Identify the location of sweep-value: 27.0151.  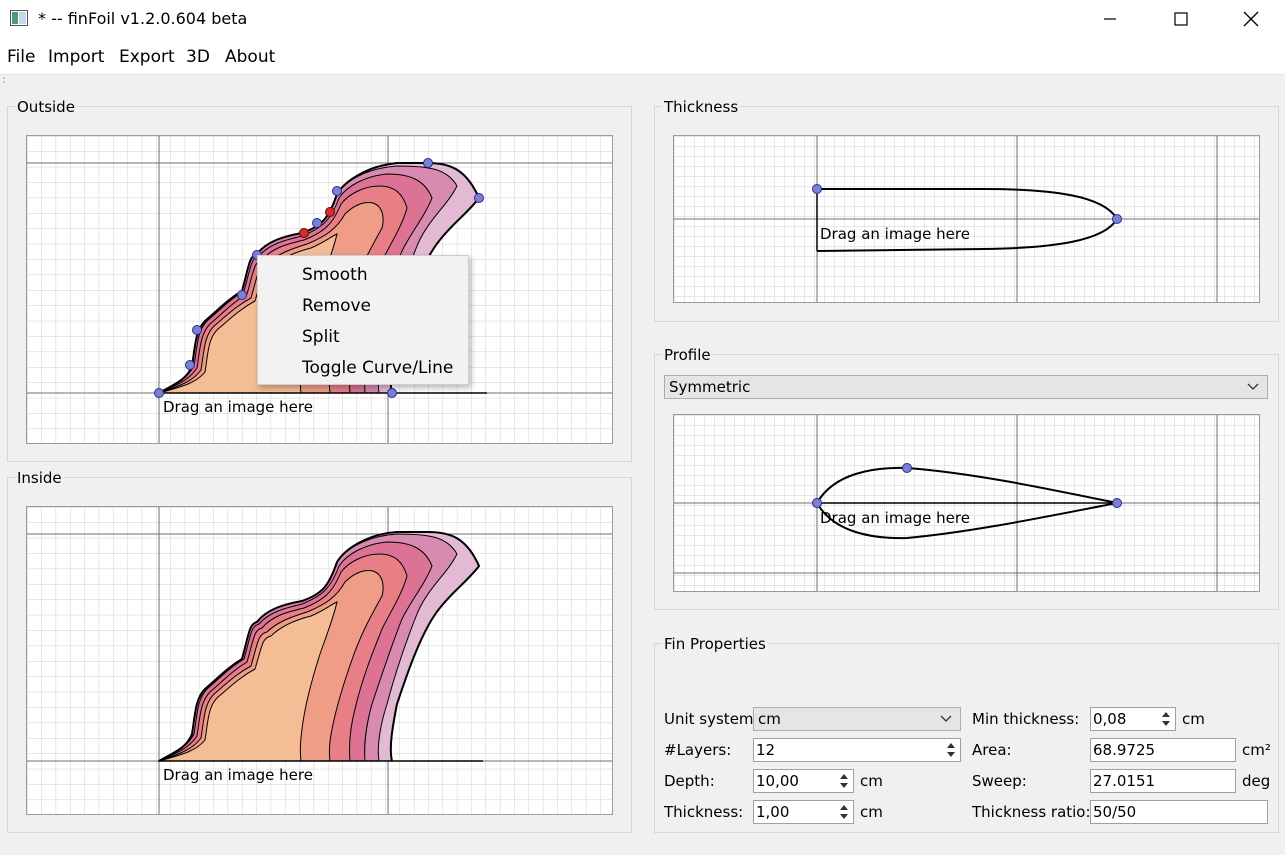
(1124, 781).